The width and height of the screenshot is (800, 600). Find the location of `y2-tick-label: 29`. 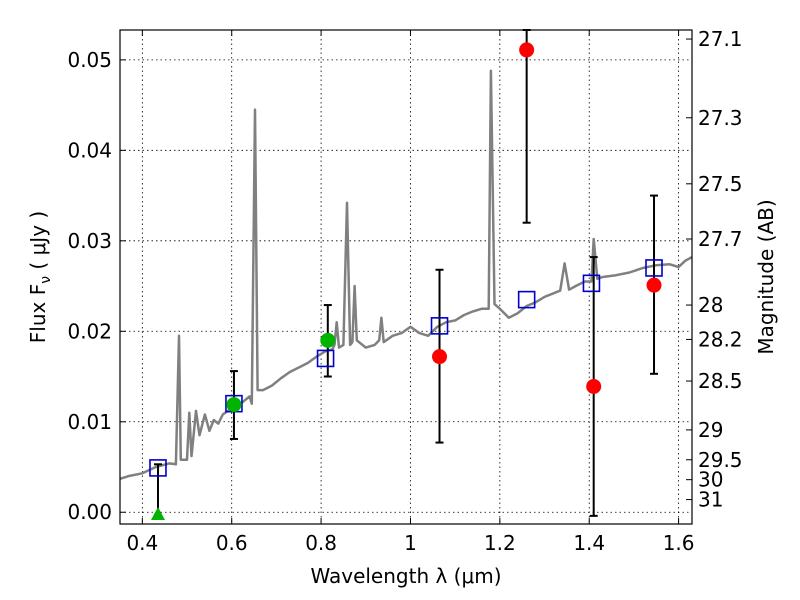

y2-tick-label: 29 is located at coordinates (710, 430).